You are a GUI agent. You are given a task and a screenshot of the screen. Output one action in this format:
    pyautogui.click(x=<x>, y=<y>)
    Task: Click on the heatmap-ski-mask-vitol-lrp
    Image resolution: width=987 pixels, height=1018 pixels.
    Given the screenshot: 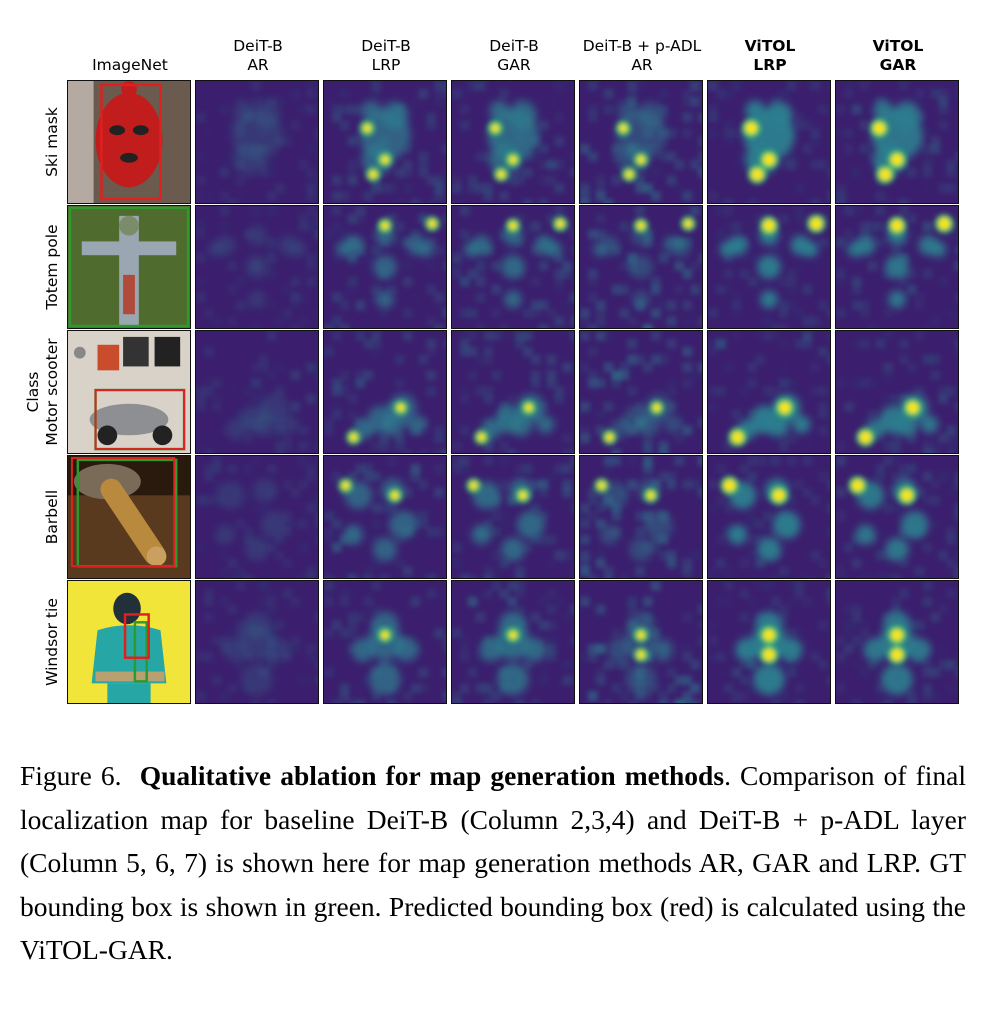 What is the action you would take?
    pyautogui.click(x=769, y=142)
    